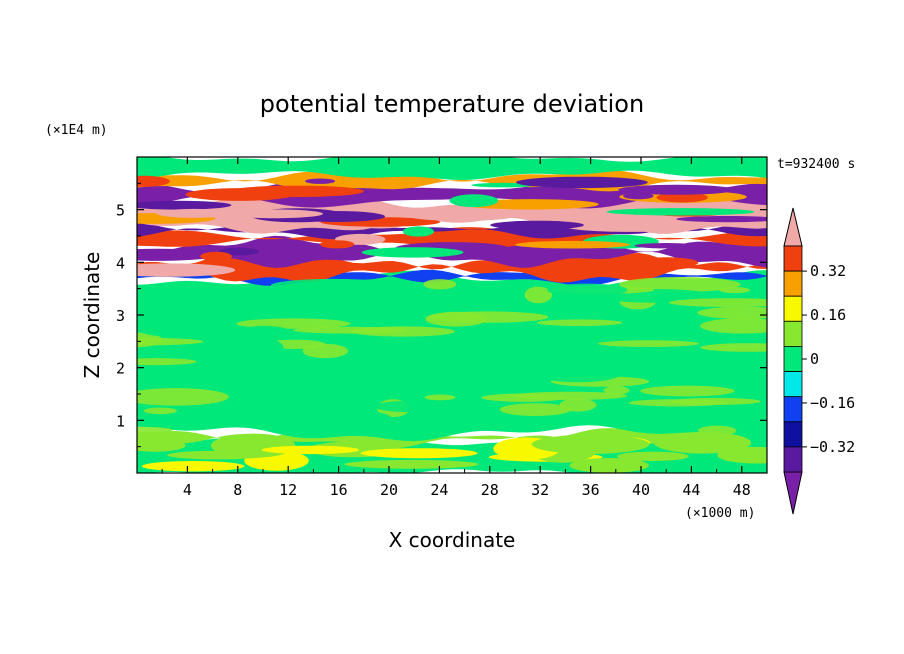  Describe the element at coordinates (237, 490) in the screenshot. I see `x-tick-label: 8` at that location.